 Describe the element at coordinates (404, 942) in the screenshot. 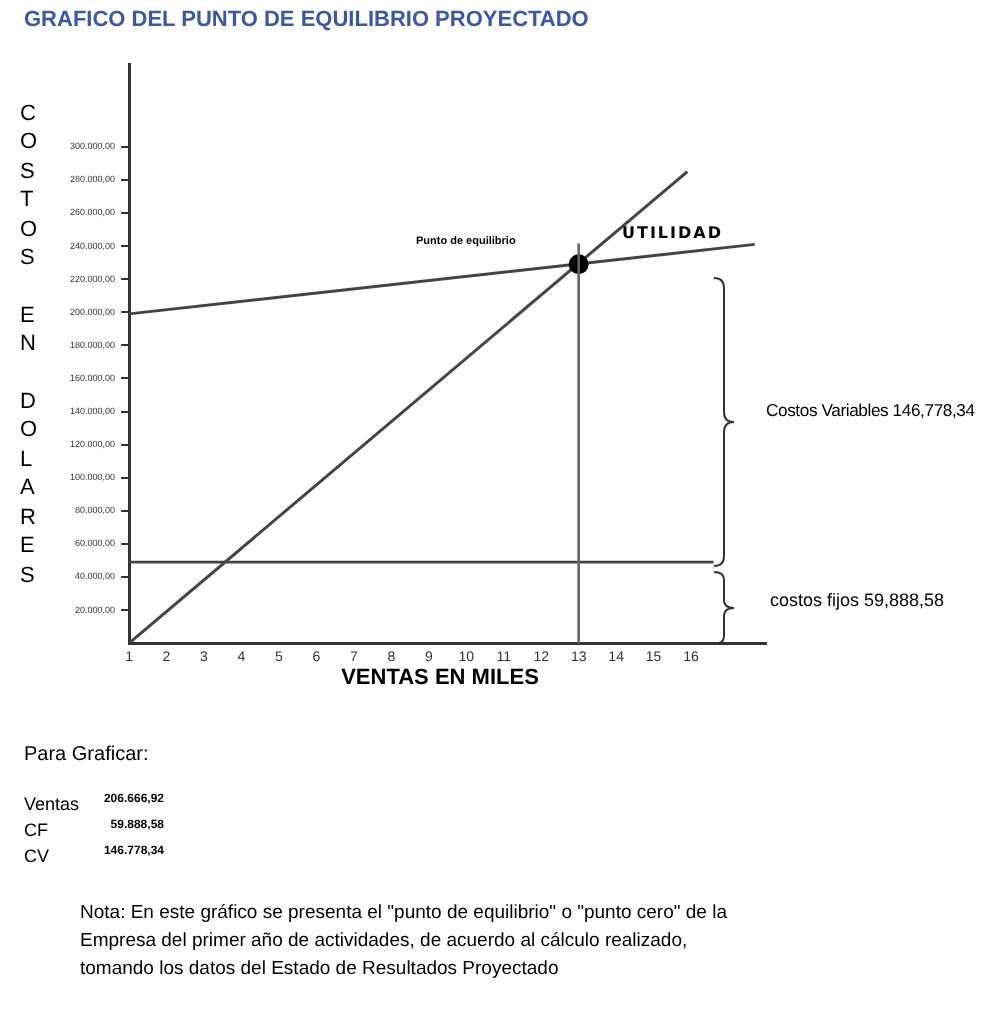

I see `text: Nota: En este gráfico se presenta el "punto de equilibrio" o "punto cero" de la Empresa del primer año de actividades, de acuerdo al cálculo realizado, tomando los datos del Estado de Resultados Proyectado` at that location.